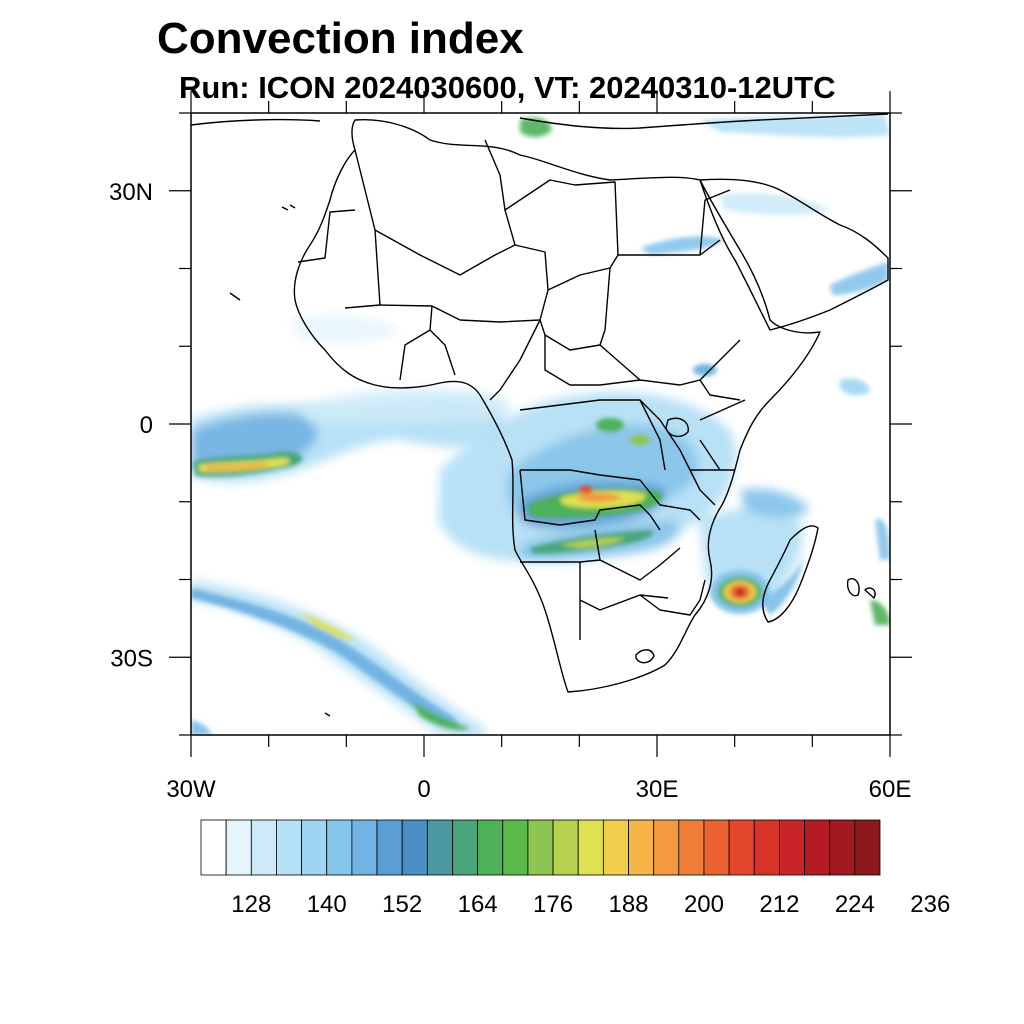  I want to click on colorbar-label: 140, so click(327, 904).